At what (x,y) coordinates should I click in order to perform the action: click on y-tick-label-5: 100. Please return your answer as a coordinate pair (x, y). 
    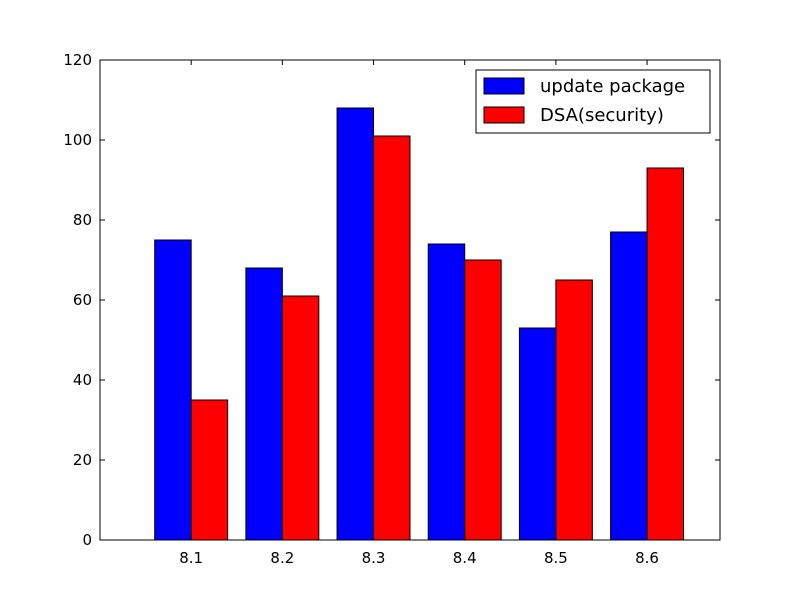
    Looking at the image, I should click on (77, 140).